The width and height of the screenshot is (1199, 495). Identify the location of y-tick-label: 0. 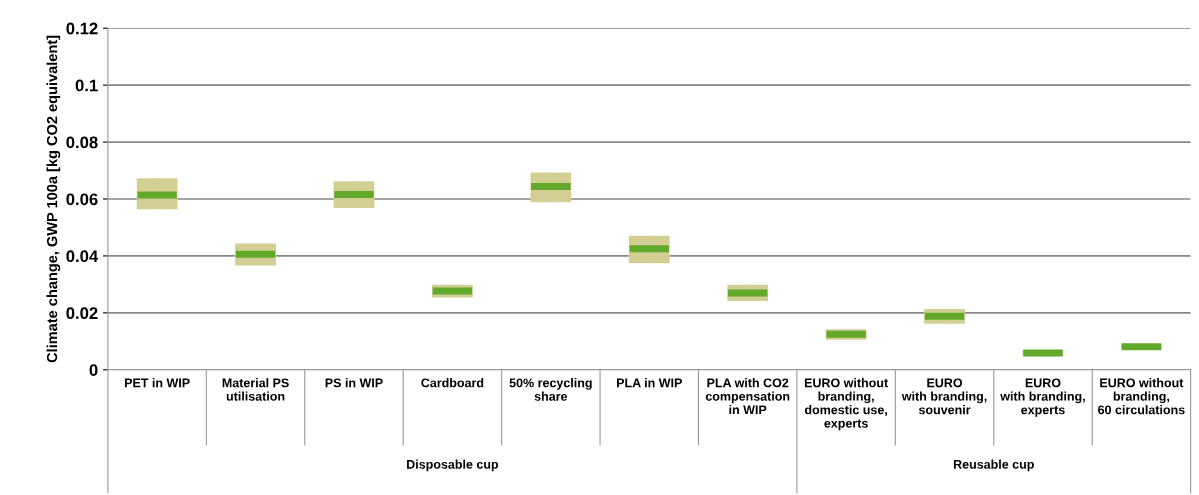
(93, 370).